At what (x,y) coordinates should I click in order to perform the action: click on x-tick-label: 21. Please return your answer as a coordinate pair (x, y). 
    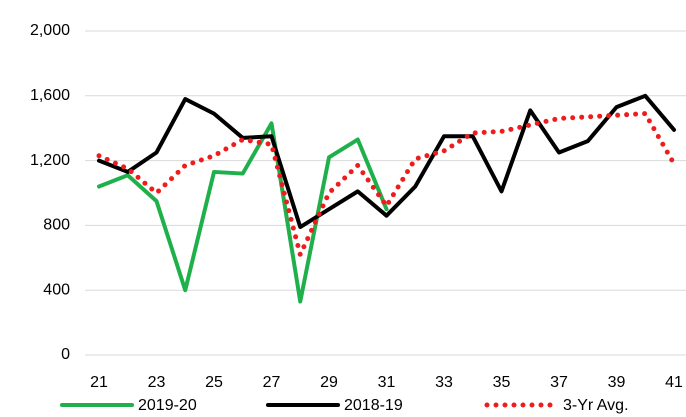
    Looking at the image, I should click on (99, 382).